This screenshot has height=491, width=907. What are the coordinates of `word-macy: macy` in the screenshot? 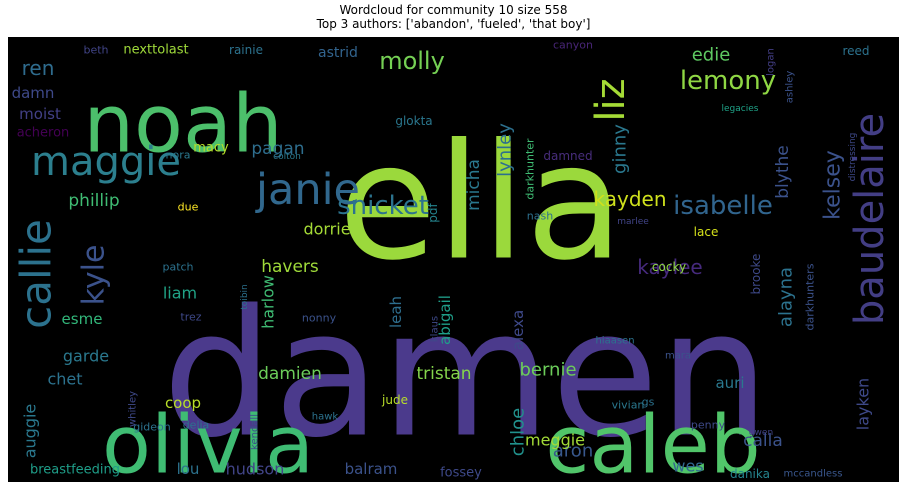 It's located at (211, 148).